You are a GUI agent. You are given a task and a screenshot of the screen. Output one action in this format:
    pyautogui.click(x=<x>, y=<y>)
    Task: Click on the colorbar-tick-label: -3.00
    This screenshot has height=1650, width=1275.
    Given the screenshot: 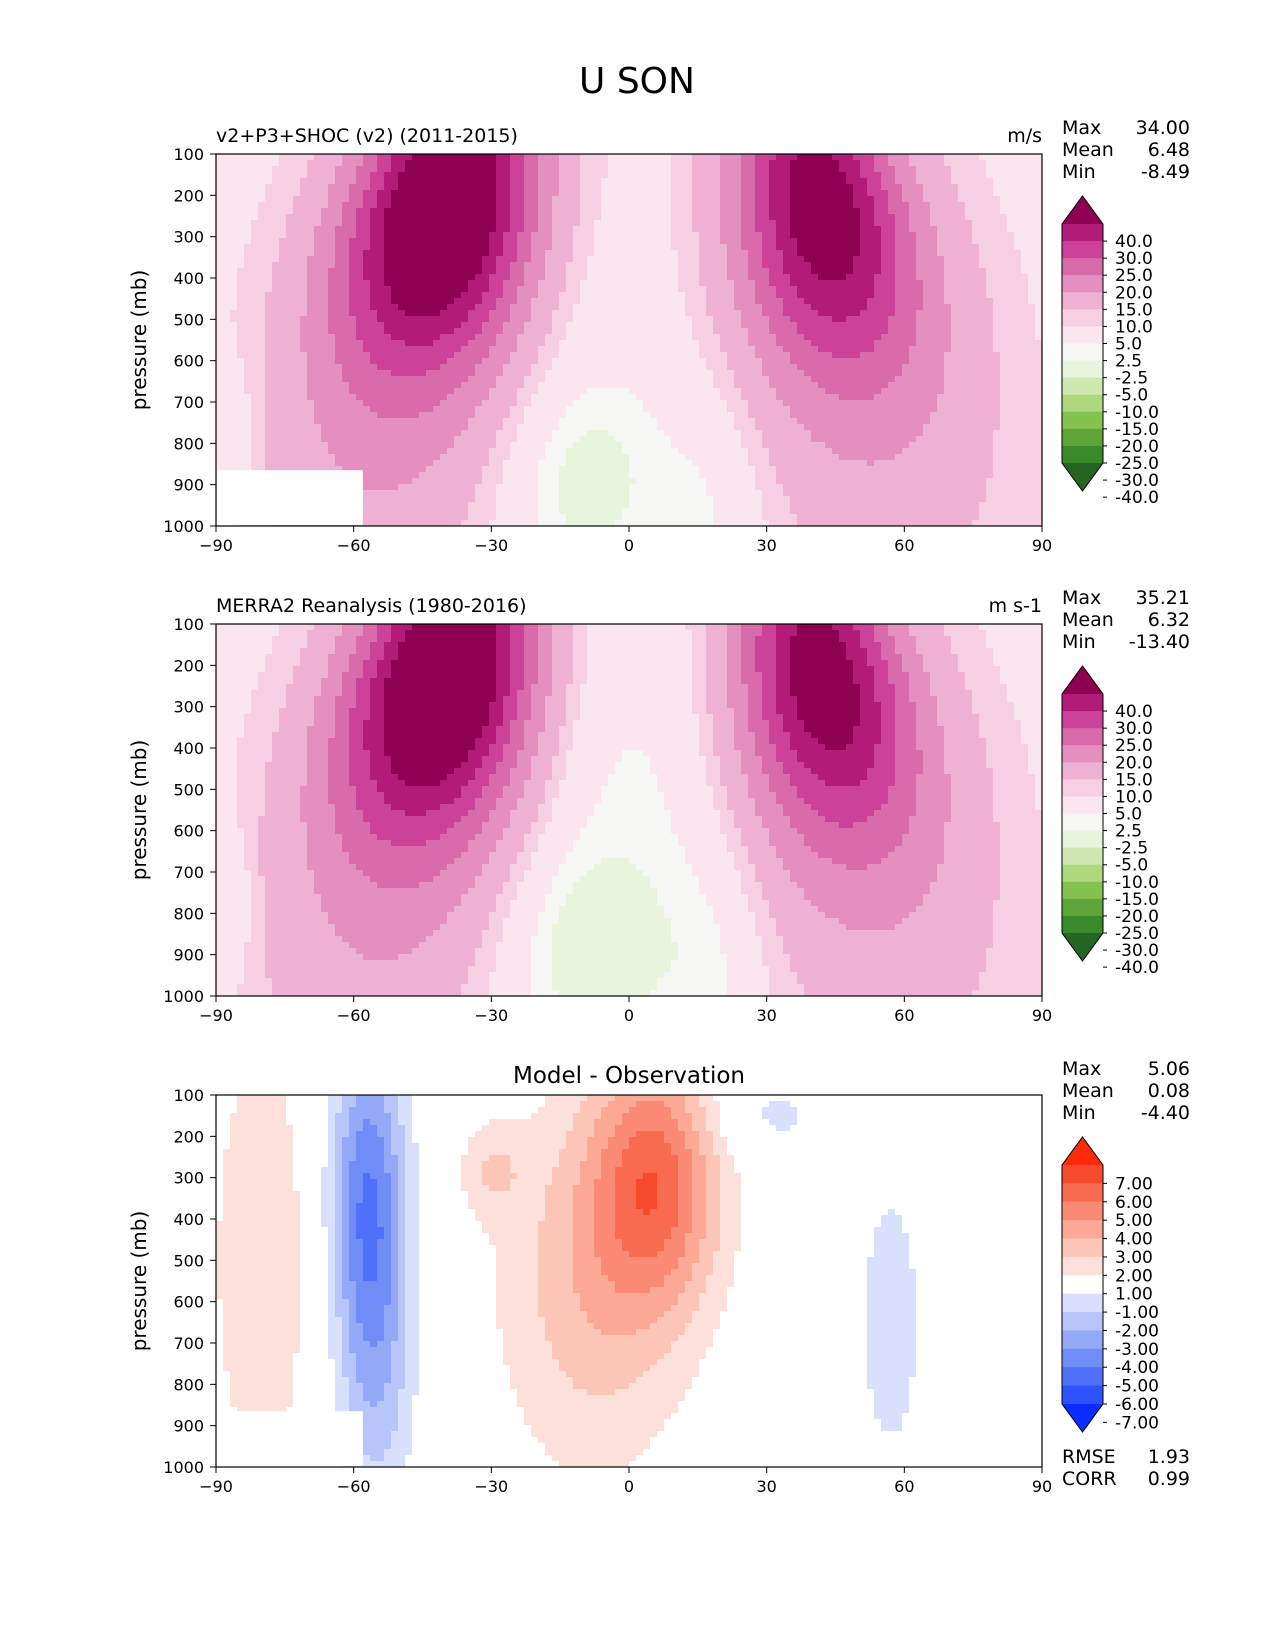 What is the action you would take?
    pyautogui.click(x=1137, y=1350)
    